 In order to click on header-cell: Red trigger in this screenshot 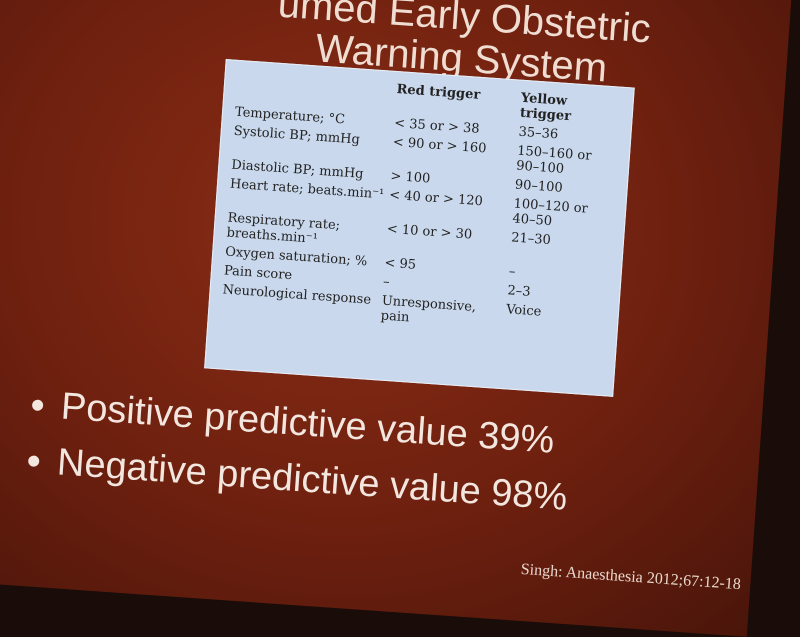, I will do `click(438, 92)`.